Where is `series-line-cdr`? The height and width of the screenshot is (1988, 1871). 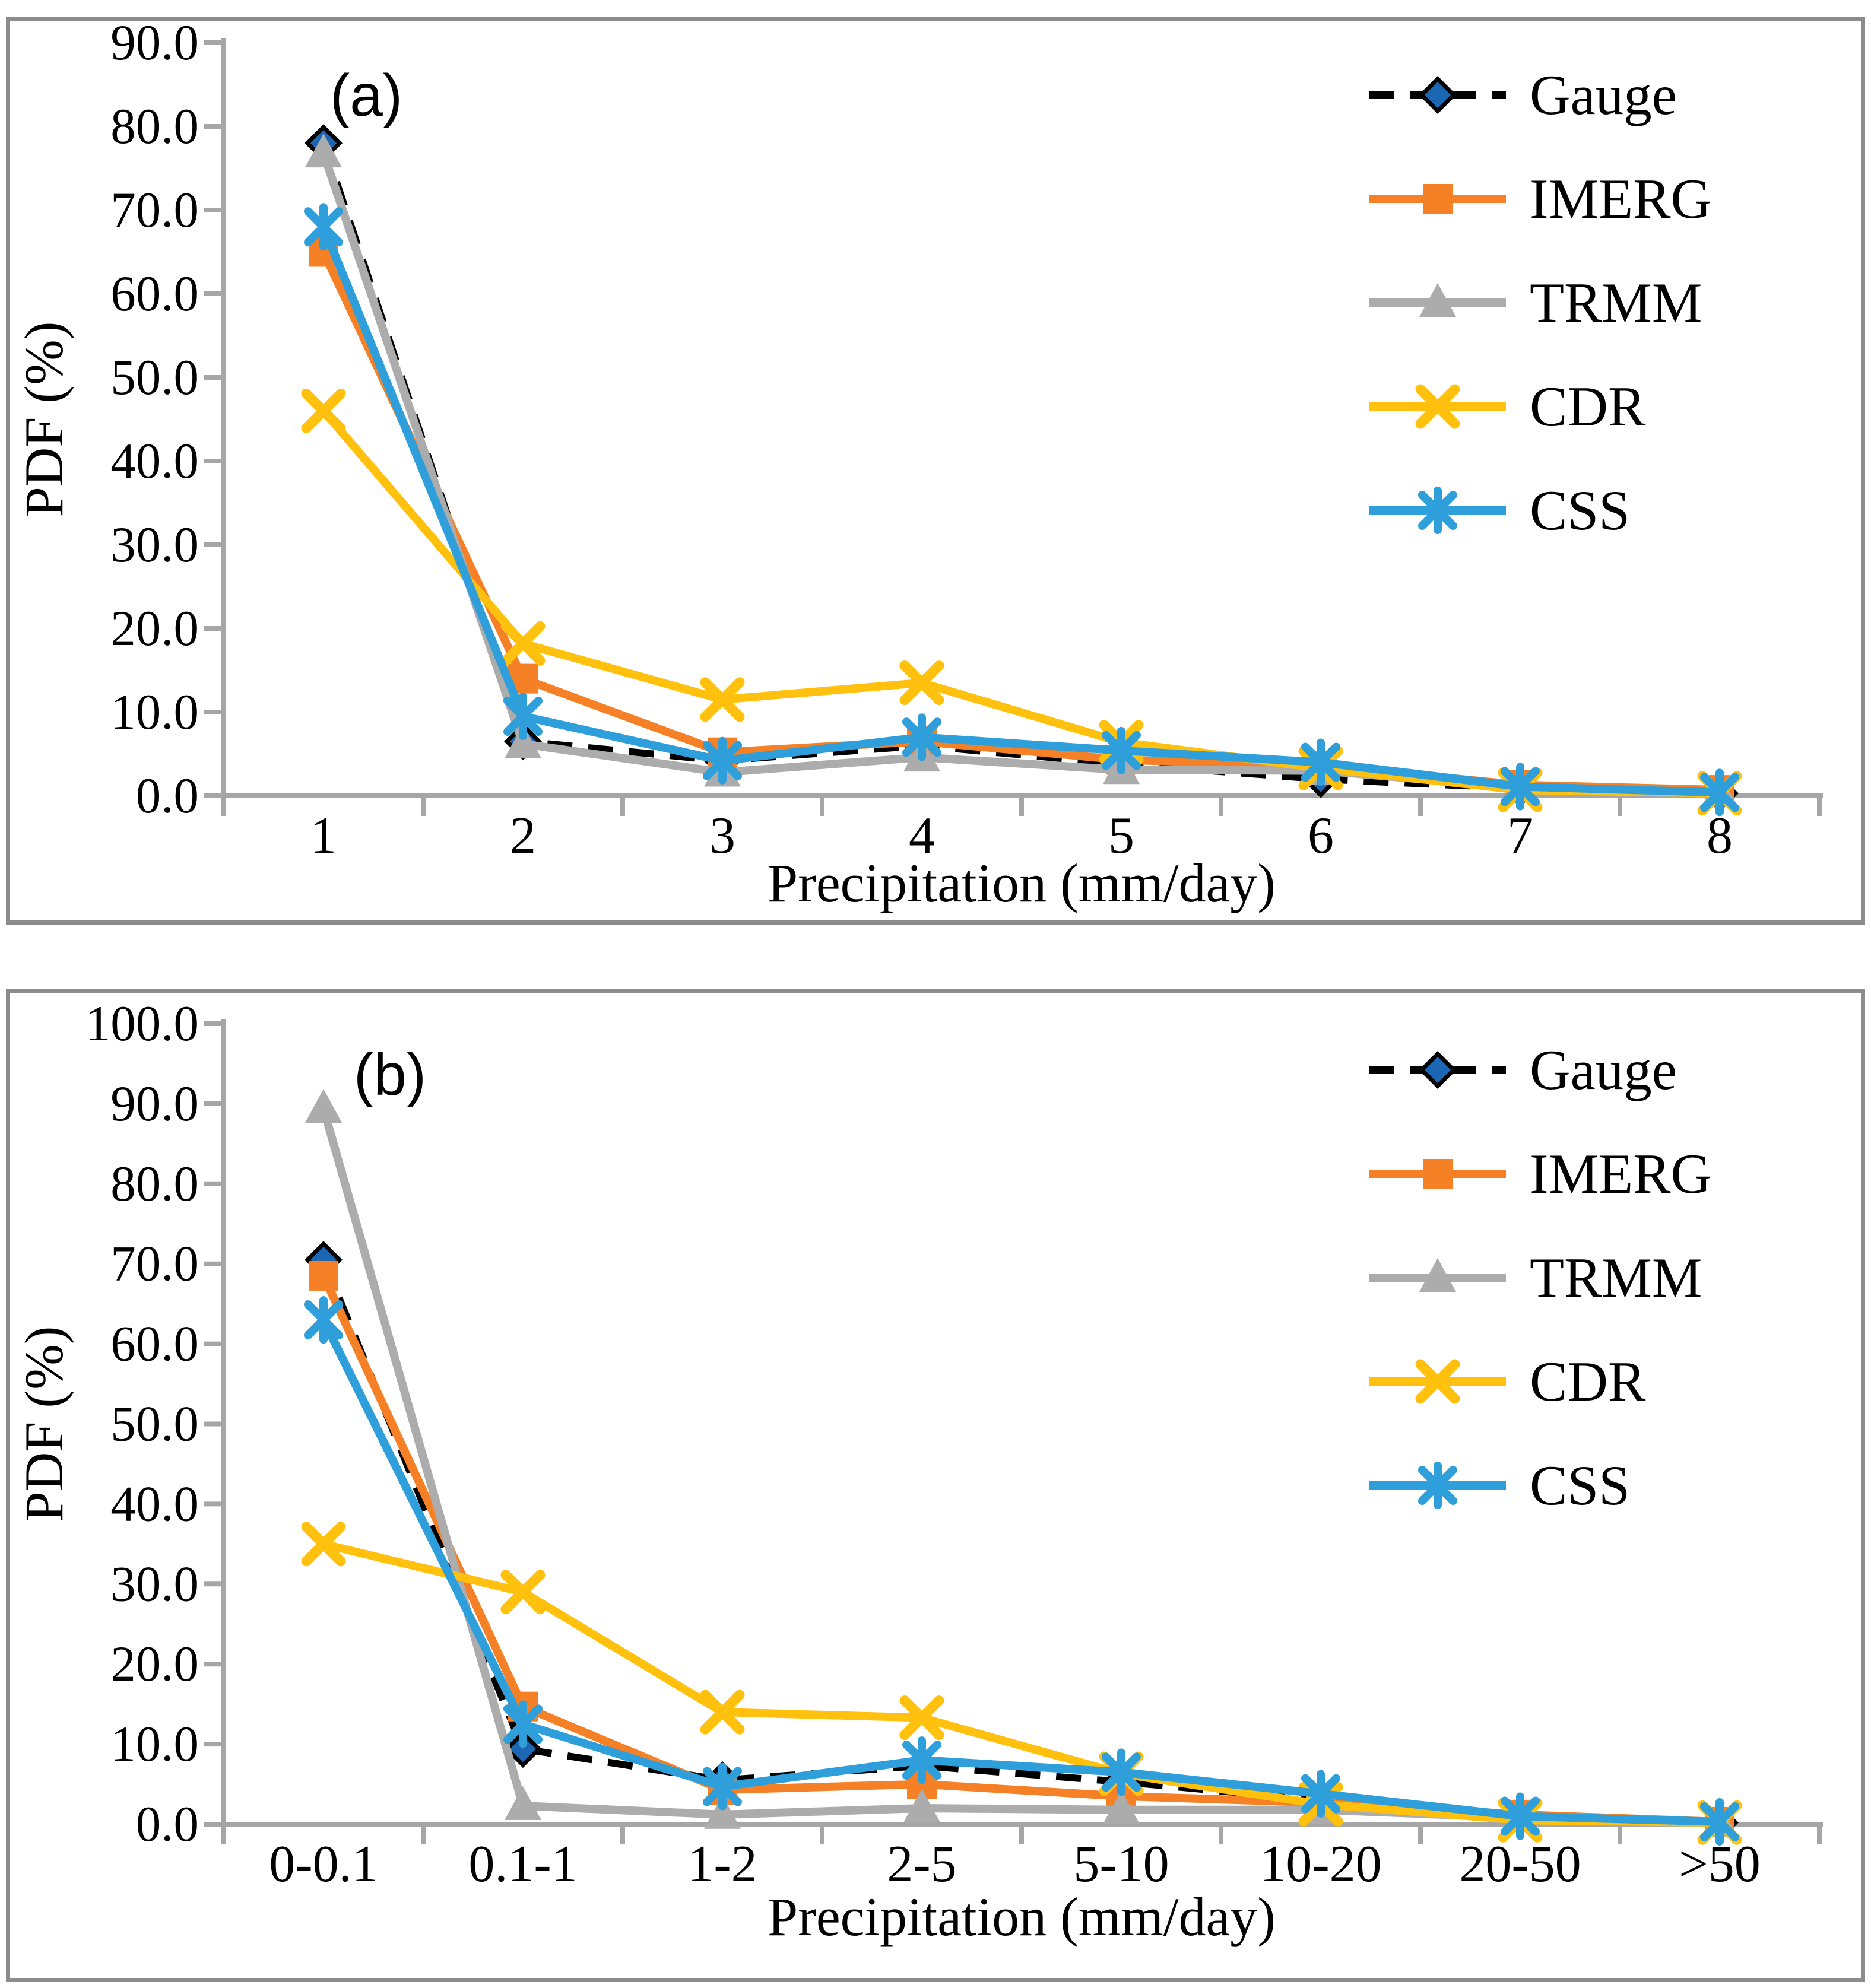
series-line-cdr is located at coordinates (1021, 1684).